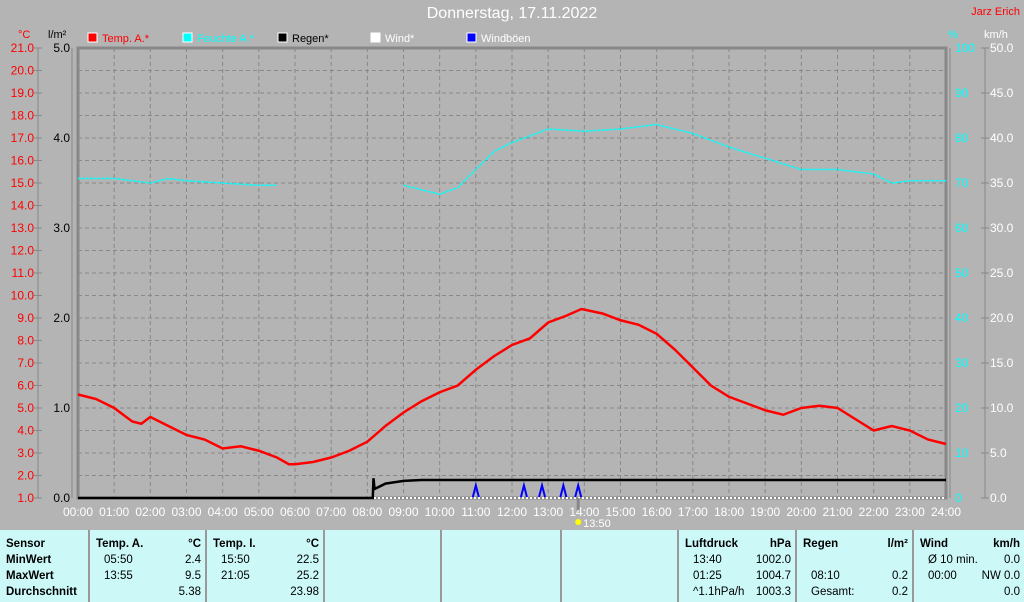  What do you see at coordinates (953, 560) in the screenshot?
I see `time-cell: Ø 10 min.` at bounding box center [953, 560].